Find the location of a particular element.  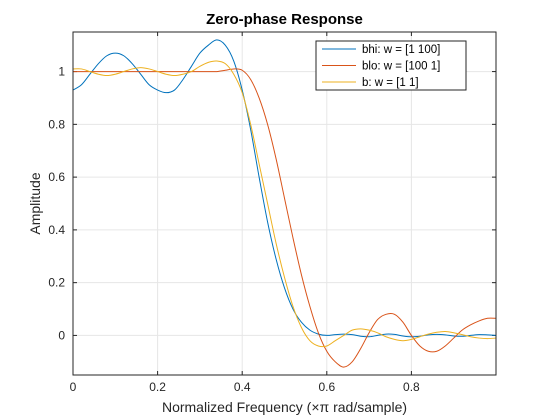

y-axis-label: Amplitude is located at coordinates (35, 203).